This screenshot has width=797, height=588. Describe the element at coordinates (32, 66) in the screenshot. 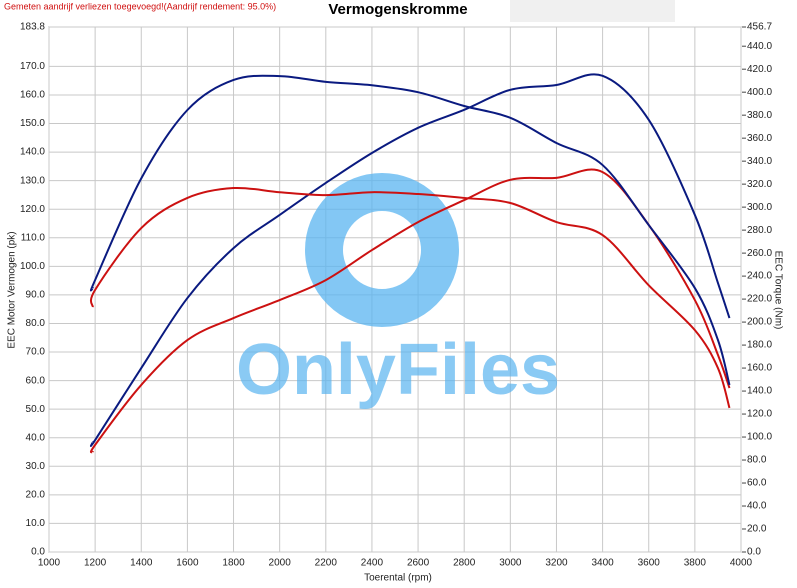

I see `y-tick-label: 170.0` at that location.